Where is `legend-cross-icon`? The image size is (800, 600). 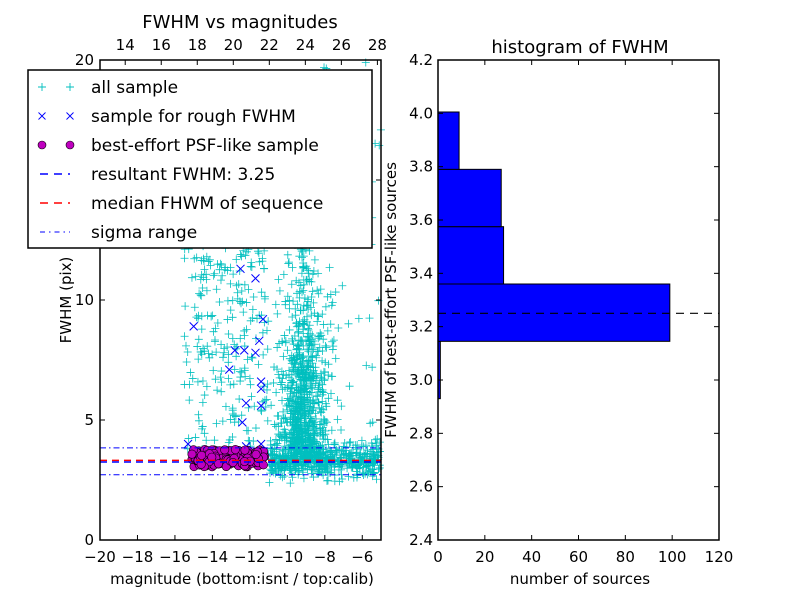
legend-cross-icon is located at coordinates (42, 116).